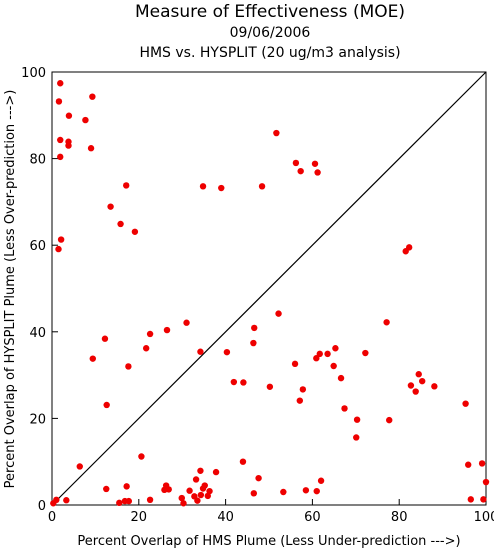 This screenshot has width=494, height=551. I want to click on chart-date: 09/06/2006, so click(270, 33).